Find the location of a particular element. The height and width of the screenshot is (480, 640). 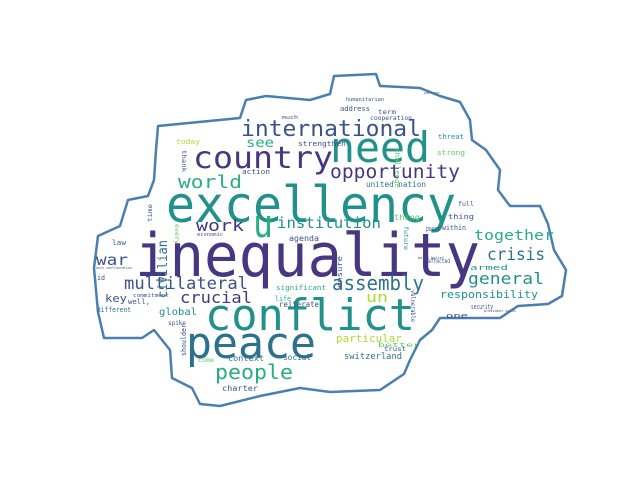

word-people: people is located at coordinates (254, 372).